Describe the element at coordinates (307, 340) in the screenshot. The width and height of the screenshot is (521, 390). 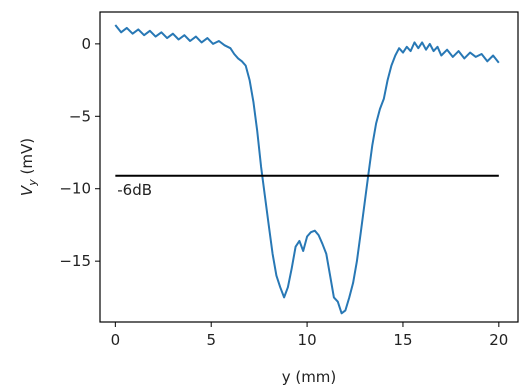
I see `x-tick-label: 10` at that location.